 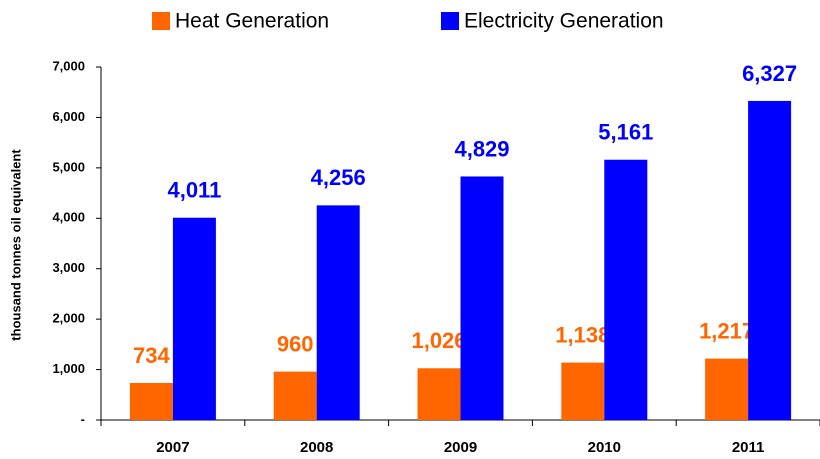 I want to click on value-label: 4,256, so click(x=338, y=177).